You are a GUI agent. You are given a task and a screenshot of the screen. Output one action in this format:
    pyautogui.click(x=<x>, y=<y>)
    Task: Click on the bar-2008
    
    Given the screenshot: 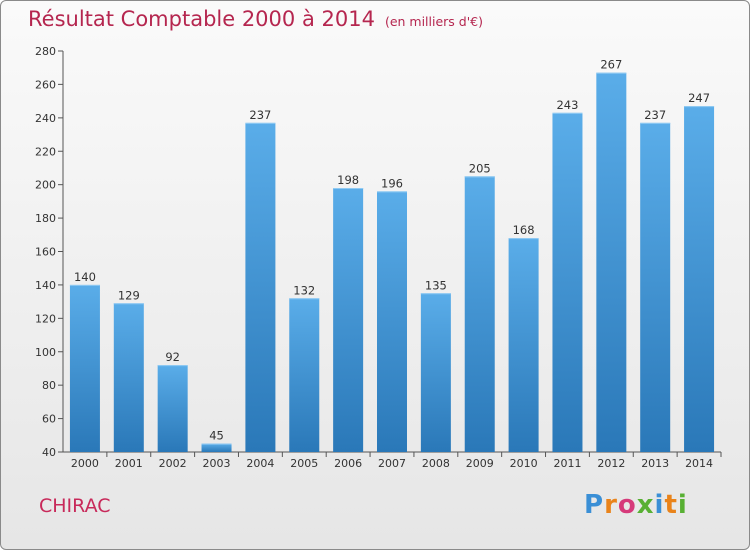 What is the action you would take?
    pyautogui.click(x=435, y=372)
    